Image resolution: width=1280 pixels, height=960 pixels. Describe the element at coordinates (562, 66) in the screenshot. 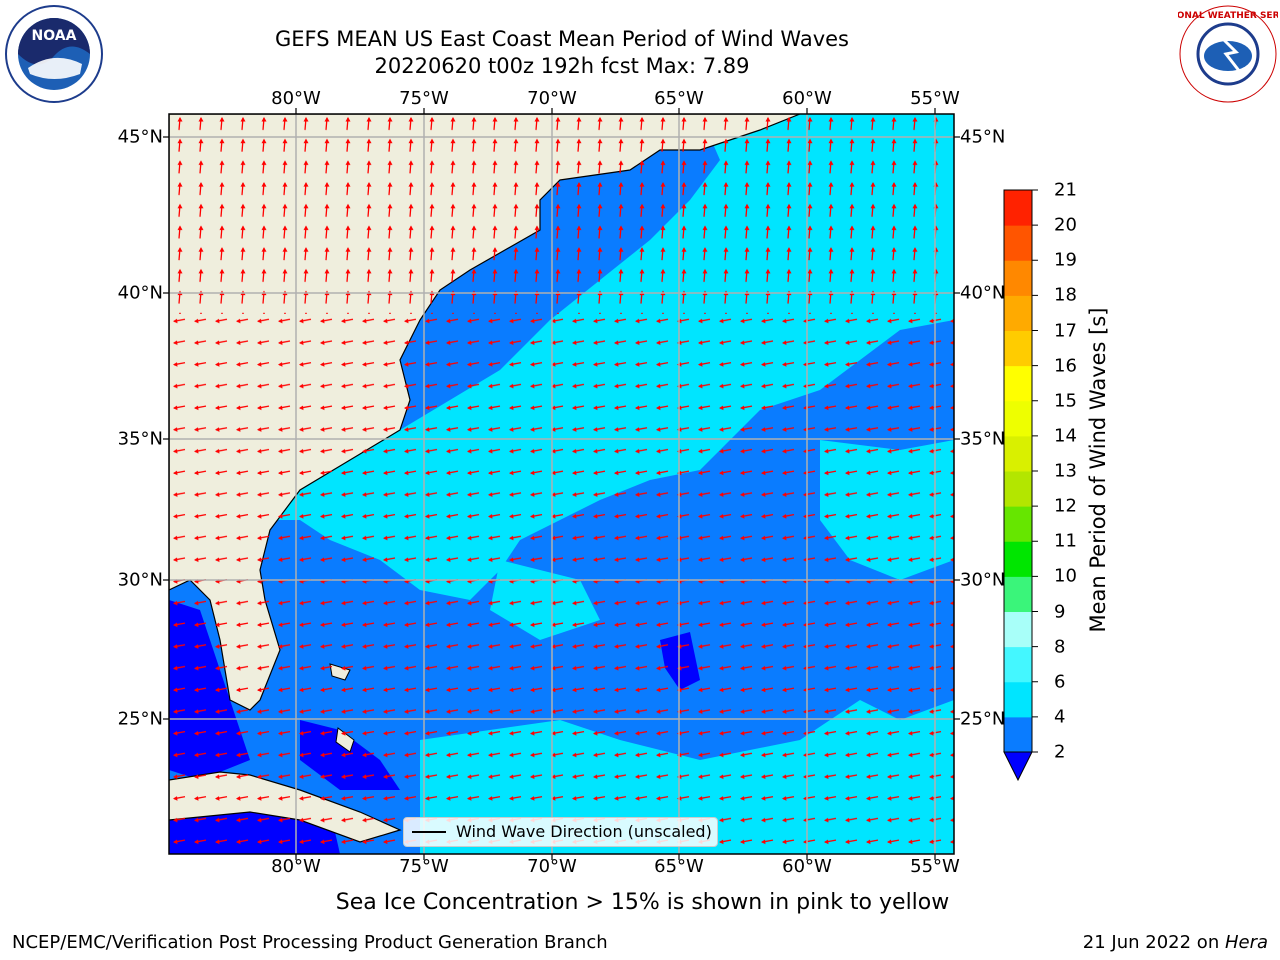

I see `chart-subtitle: 20220620 t00z 192h fcst Max: 7.89` at that location.